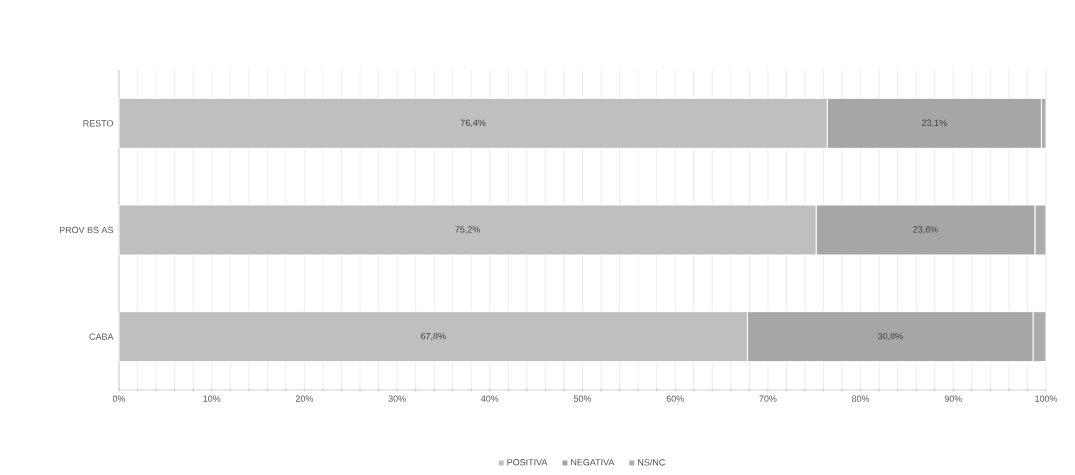 This screenshot has width=1075, height=475. Describe the element at coordinates (890, 336) in the screenshot. I see `data-label: 30,8%` at that location.